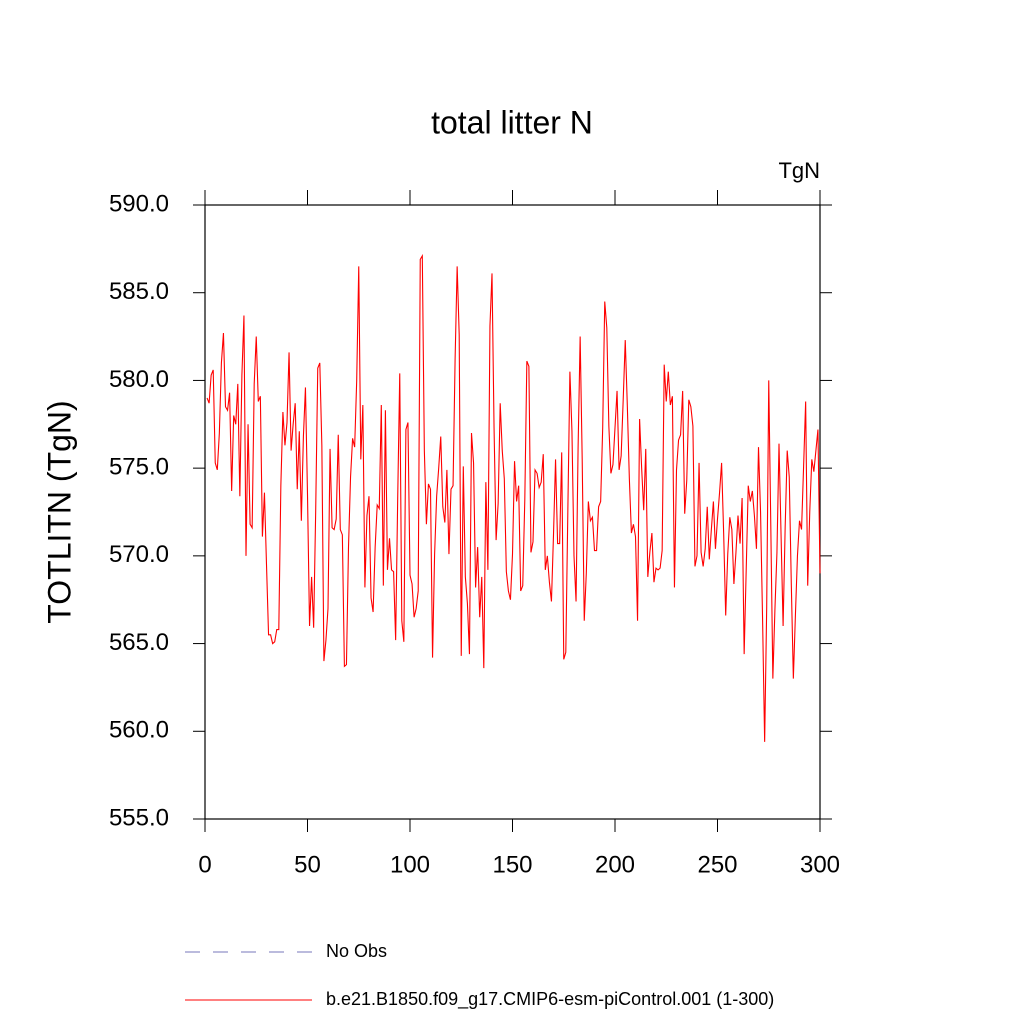 The height and width of the screenshot is (1024, 1024). What do you see at coordinates (139, 730) in the screenshot?
I see `y-tick-label: 560.0` at bounding box center [139, 730].